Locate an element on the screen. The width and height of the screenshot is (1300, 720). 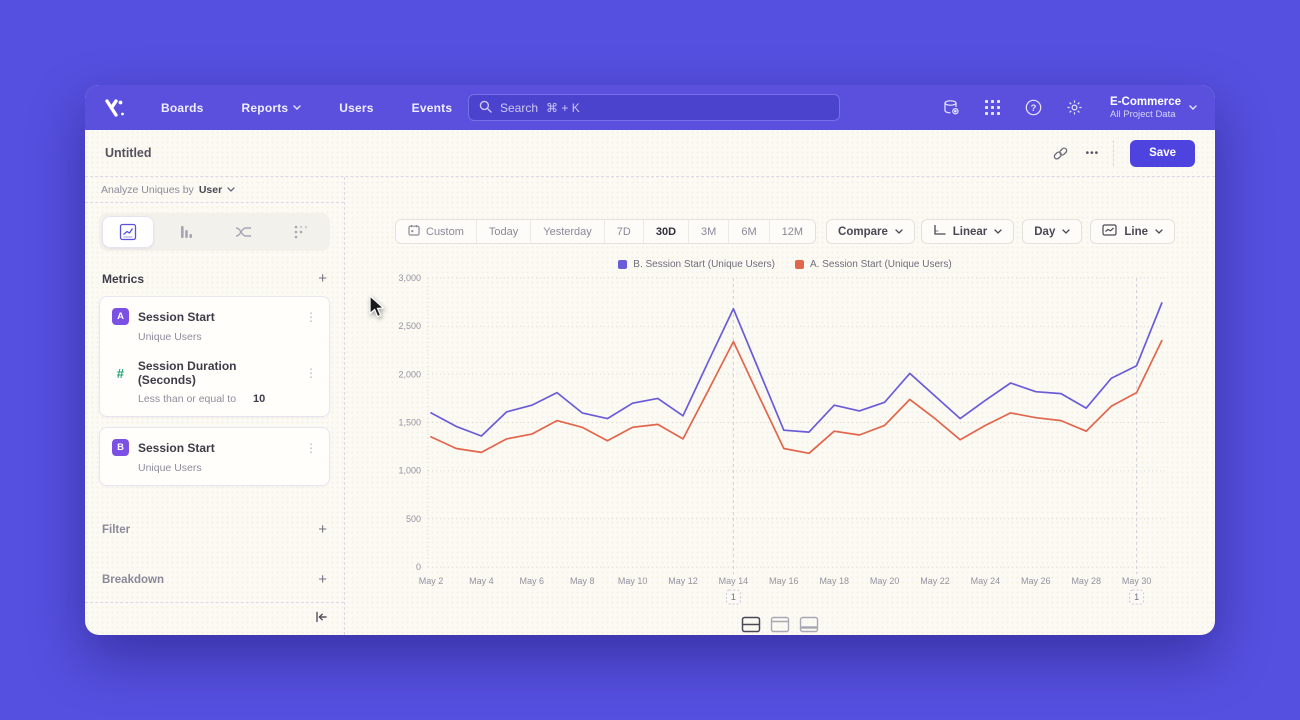
nav-item-events: Events is located at coordinates (432, 108).